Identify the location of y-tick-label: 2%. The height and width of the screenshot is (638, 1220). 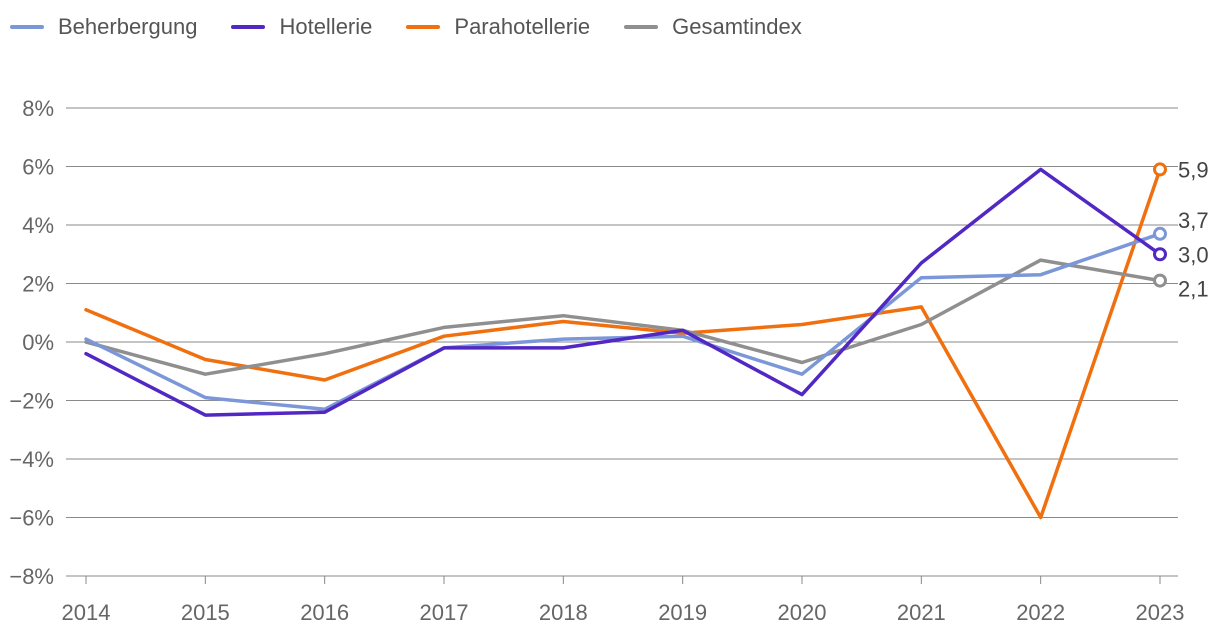
(38, 284).